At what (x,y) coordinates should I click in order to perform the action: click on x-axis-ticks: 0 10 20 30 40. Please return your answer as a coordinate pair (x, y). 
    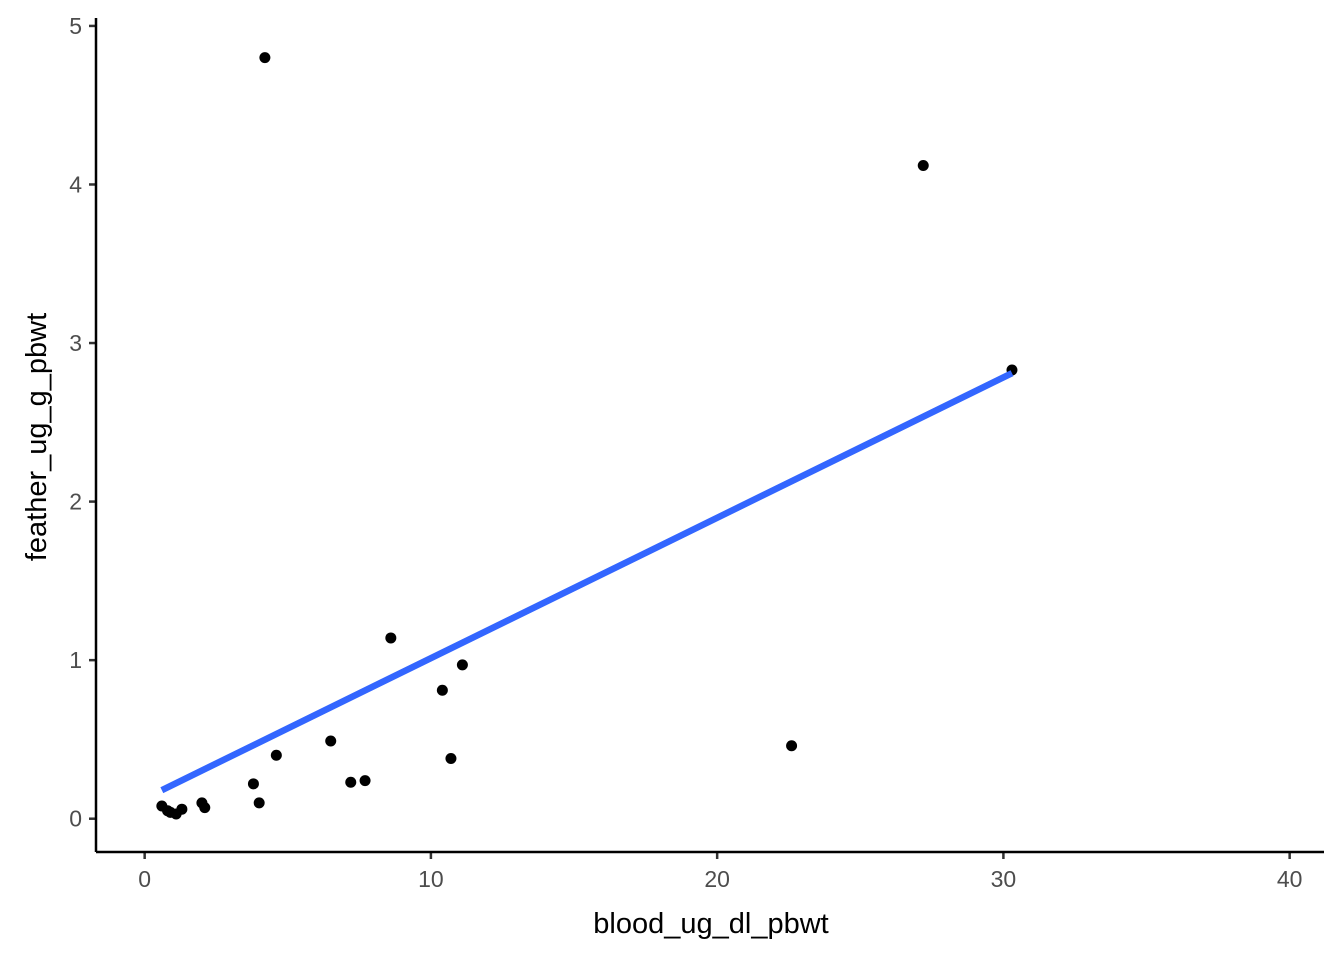
    Looking at the image, I should click on (720, 872).